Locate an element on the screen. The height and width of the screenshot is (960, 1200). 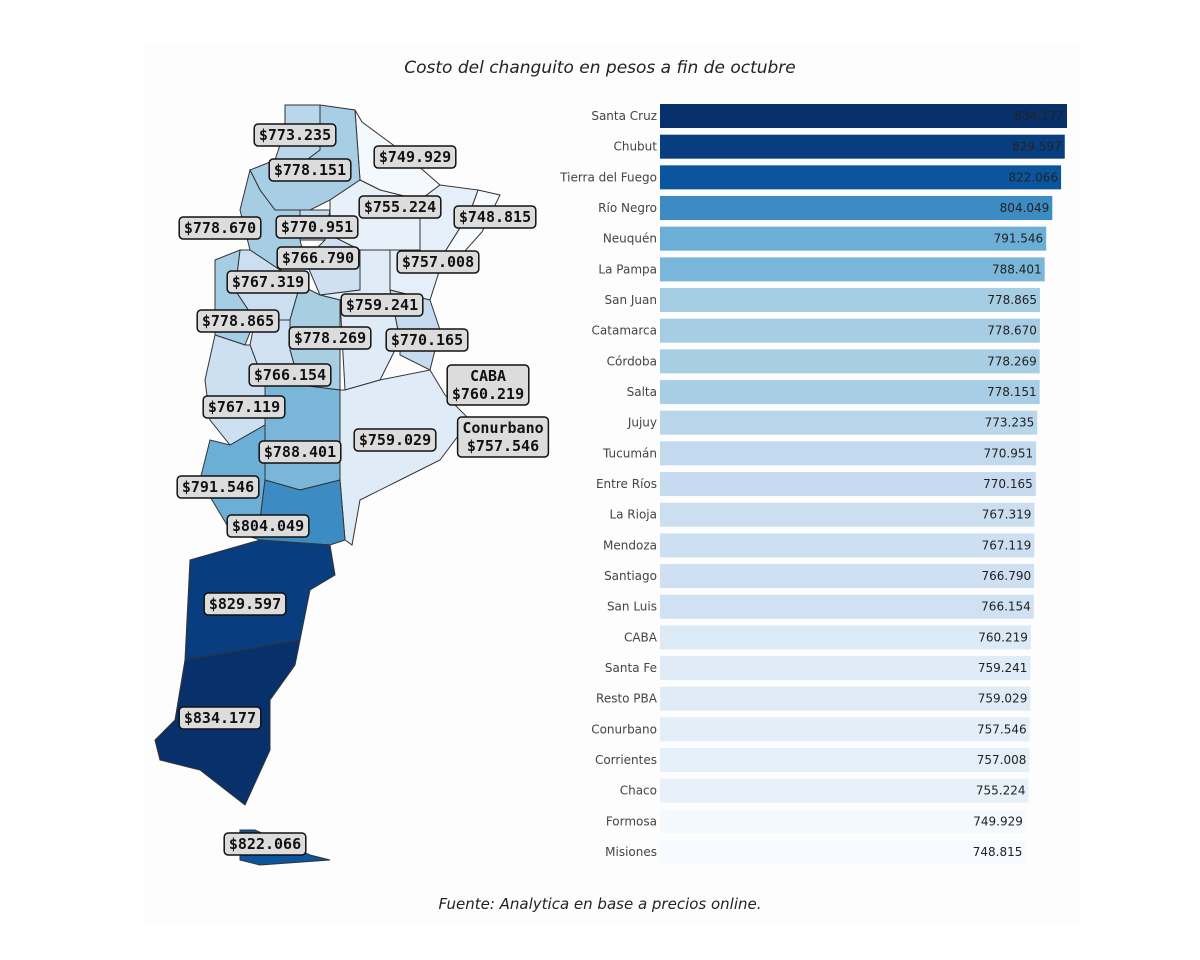
map-label-text: $770.165 is located at coordinates (427, 340).